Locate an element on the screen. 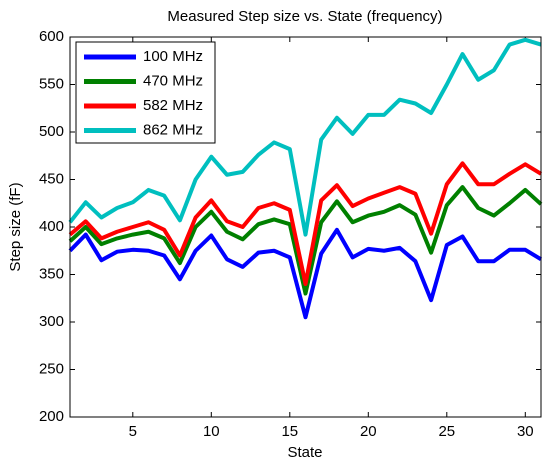  x-tick-label: 5 is located at coordinates (133, 431).